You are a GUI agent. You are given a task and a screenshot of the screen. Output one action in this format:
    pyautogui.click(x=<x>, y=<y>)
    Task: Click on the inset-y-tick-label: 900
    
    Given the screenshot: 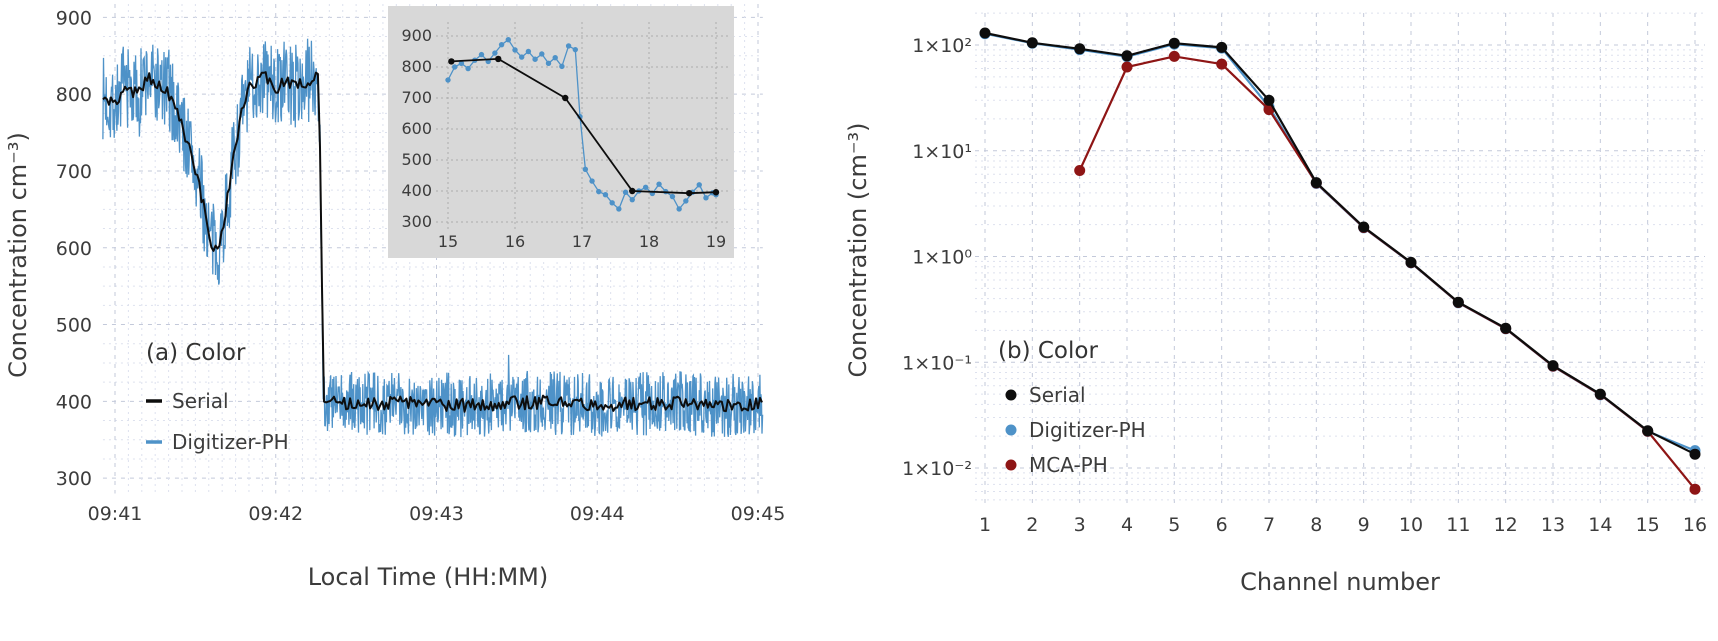 What is the action you would take?
    pyautogui.click(x=416, y=35)
    